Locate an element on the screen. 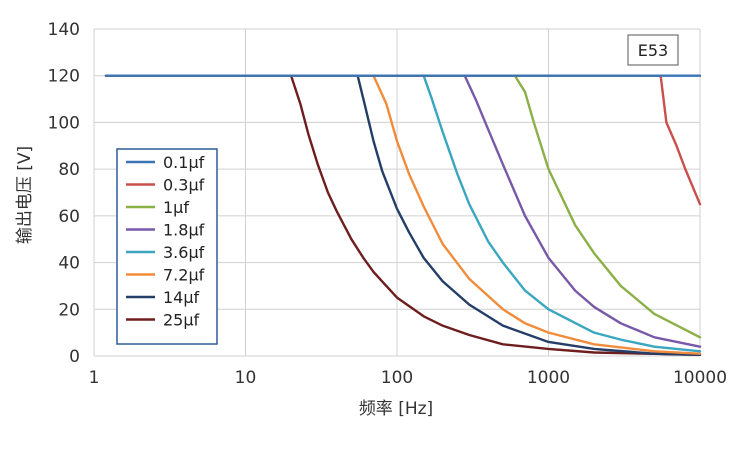 The width and height of the screenshot is (750, 454). y-tick-label: 40 is located at coordinates (69, 264).